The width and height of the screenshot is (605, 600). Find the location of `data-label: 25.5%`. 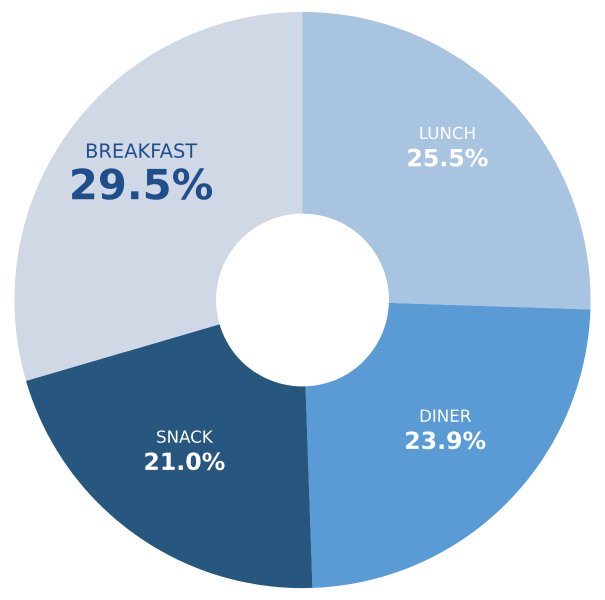

data-label: 25.5% is located at coordinates (448, 157).